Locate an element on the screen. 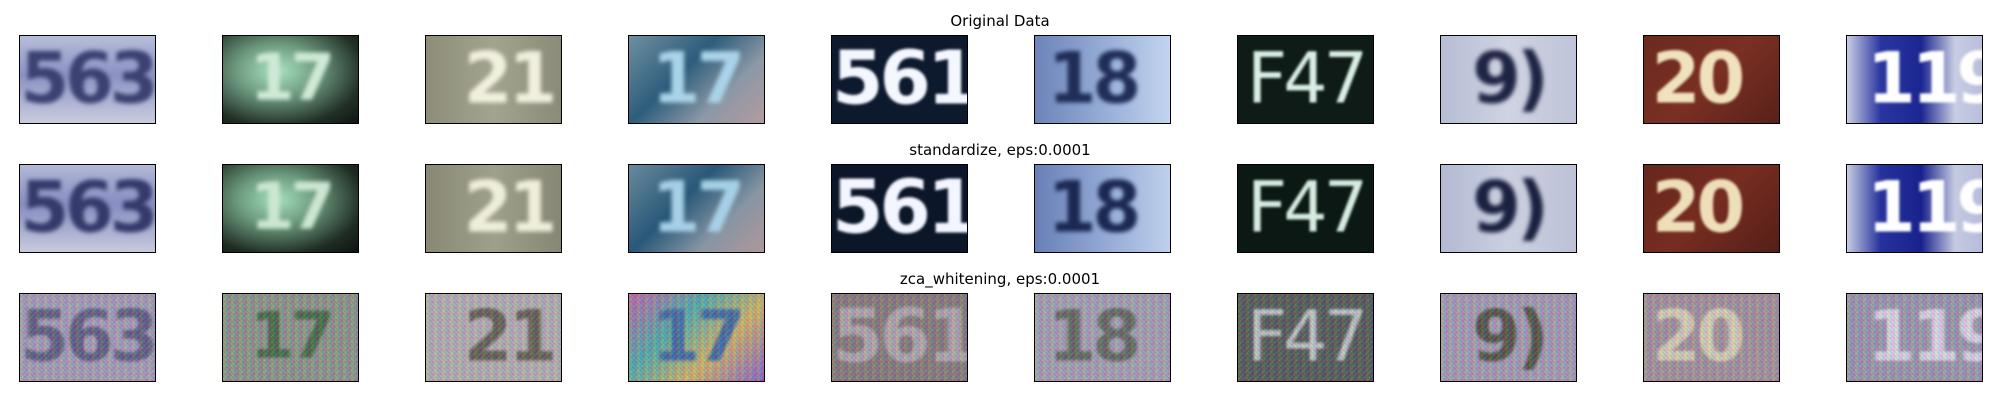  row-title-zca: zca_whitening, eps:0.0001 is located at coordinates (1000, 279).